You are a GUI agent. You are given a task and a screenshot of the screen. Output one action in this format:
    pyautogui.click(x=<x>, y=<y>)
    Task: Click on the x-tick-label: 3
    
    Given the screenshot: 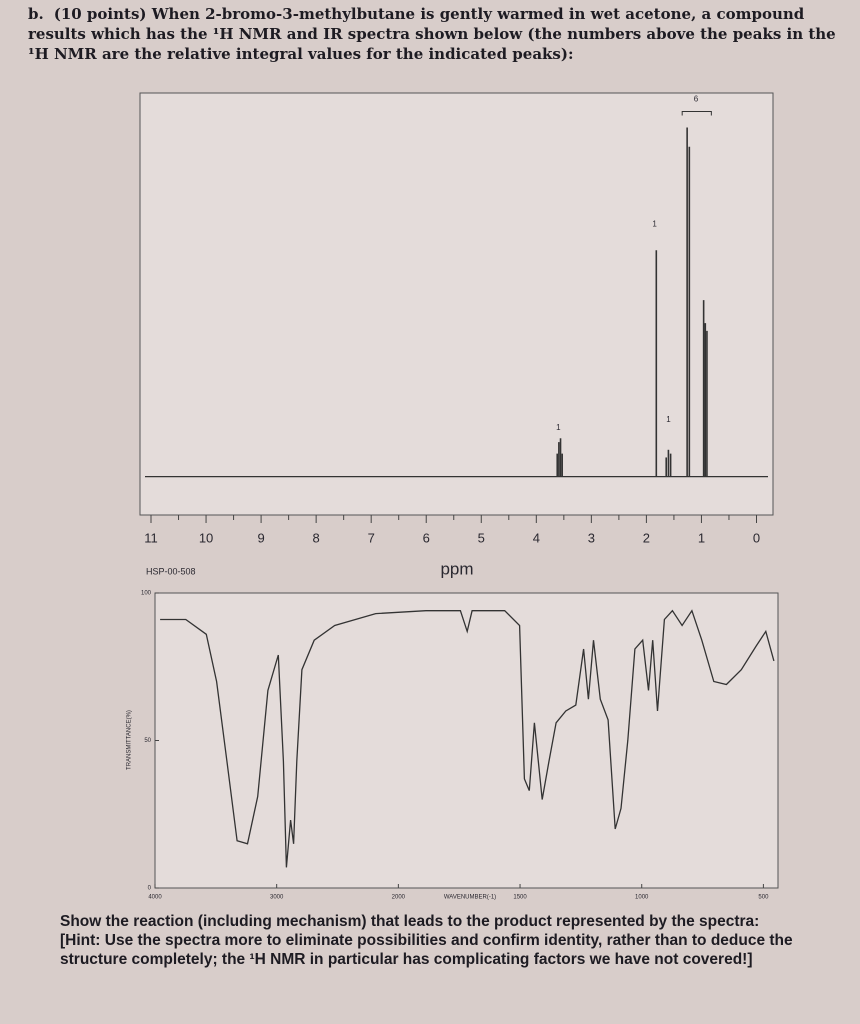 What is the action you would take?
    pyautogui.click(x=591, y=537)
    